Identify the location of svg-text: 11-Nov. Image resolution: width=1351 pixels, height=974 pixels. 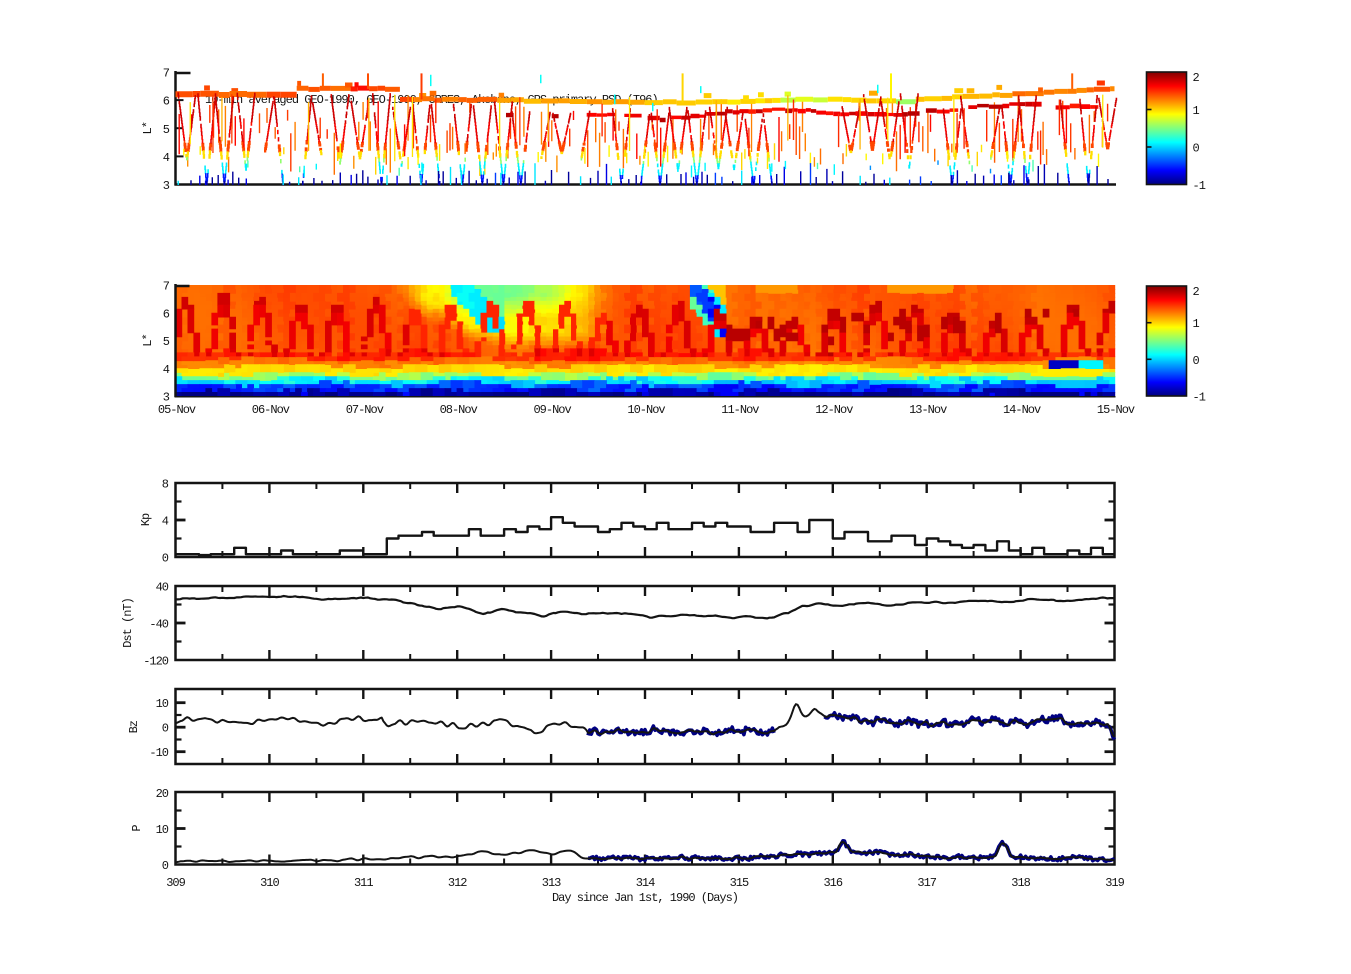
(740, 410).